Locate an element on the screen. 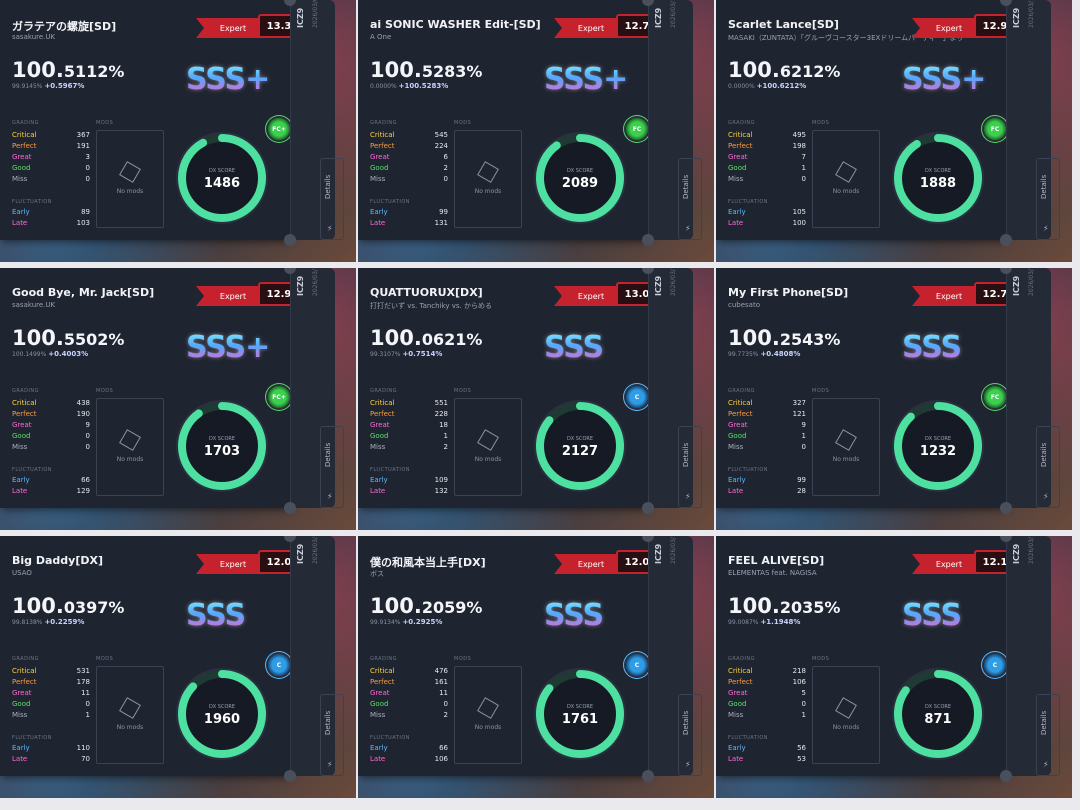  dx-score-ring: DX SCORE 1232 is located at coordinates (938, 446).